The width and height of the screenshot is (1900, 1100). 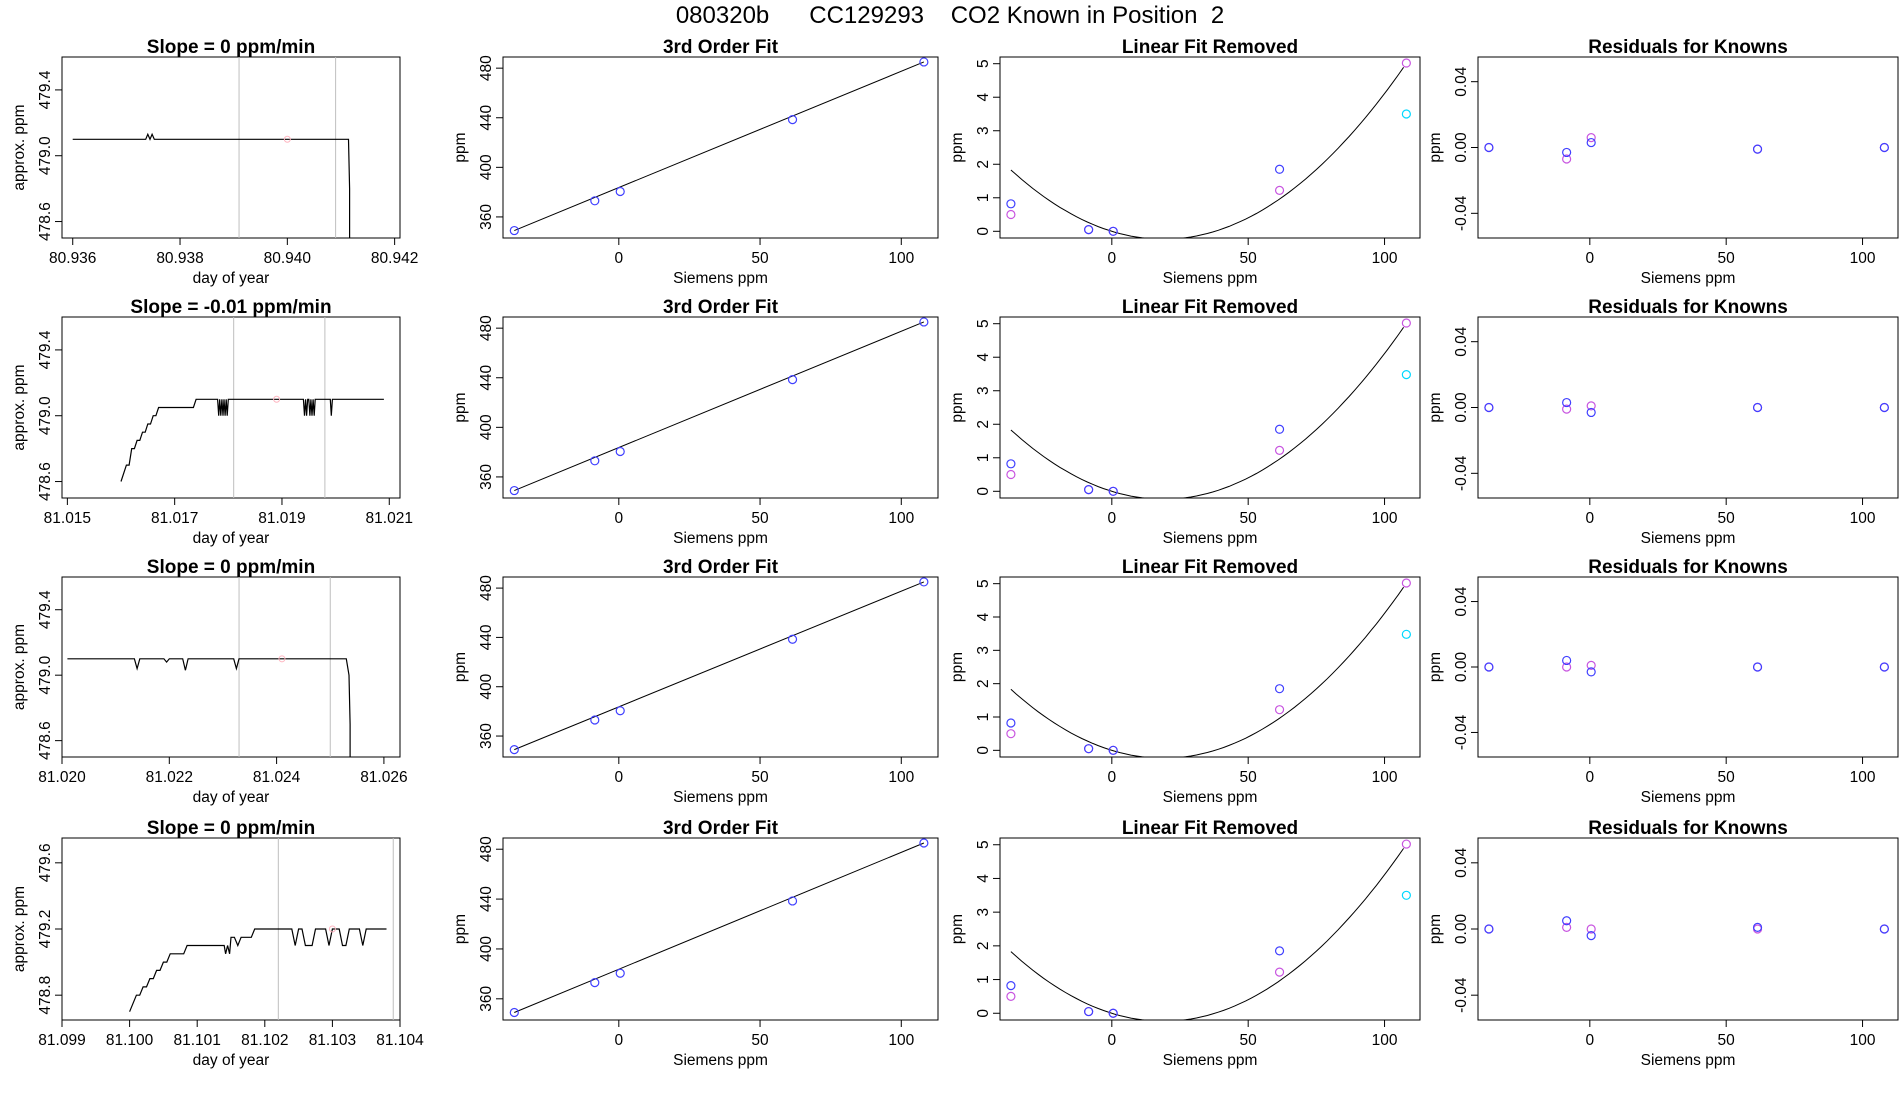 I want to click on x-tick-label: 81.024, so click(x=277, y=777).